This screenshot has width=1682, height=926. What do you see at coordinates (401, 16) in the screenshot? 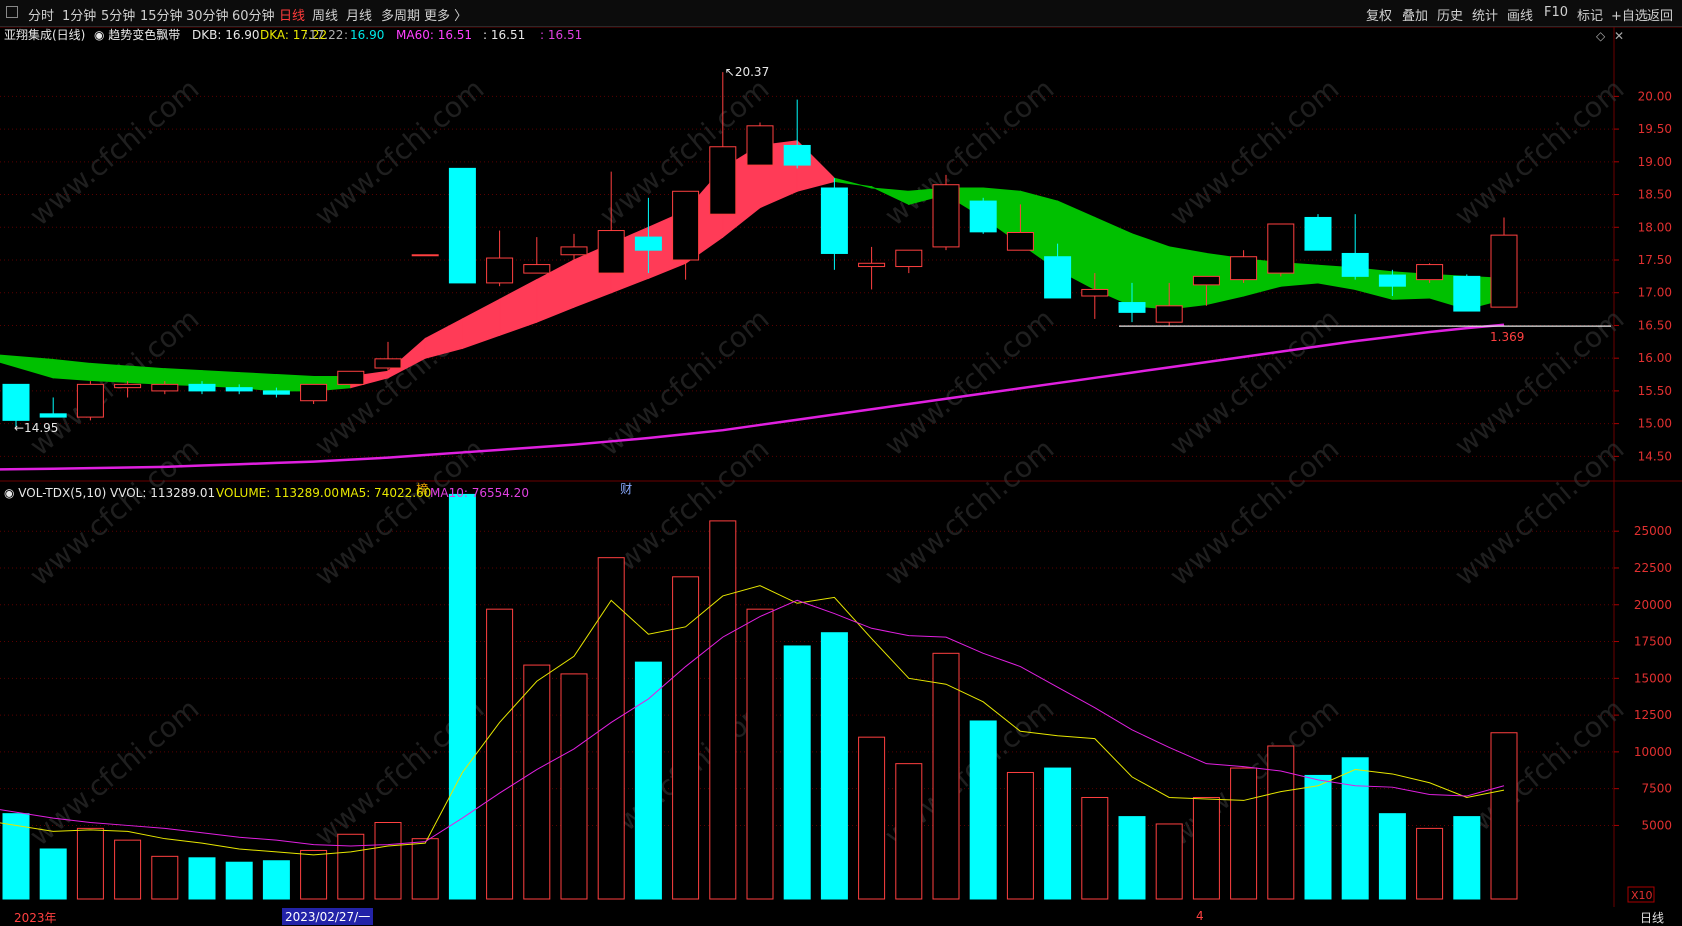
I see `period-tab-9: 多周期` at bounding box center [401, 16].